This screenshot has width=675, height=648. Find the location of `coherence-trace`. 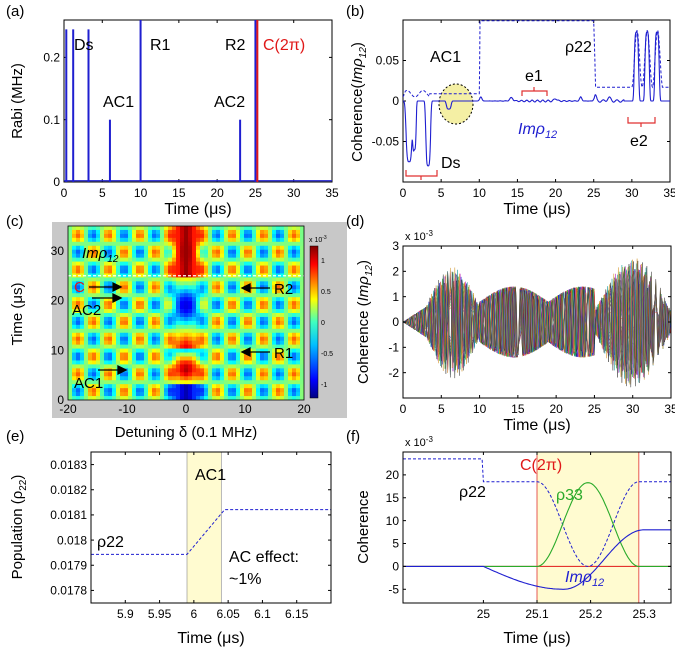

coherence-trace is located at coordinates (537, 324).